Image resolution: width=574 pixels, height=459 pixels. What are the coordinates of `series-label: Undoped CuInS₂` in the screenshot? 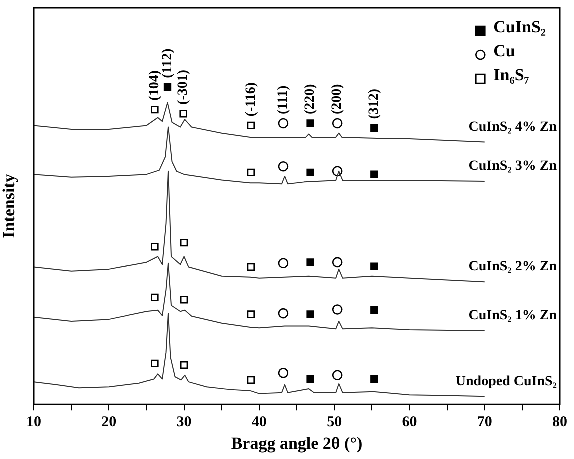 It's located at (506, 382).